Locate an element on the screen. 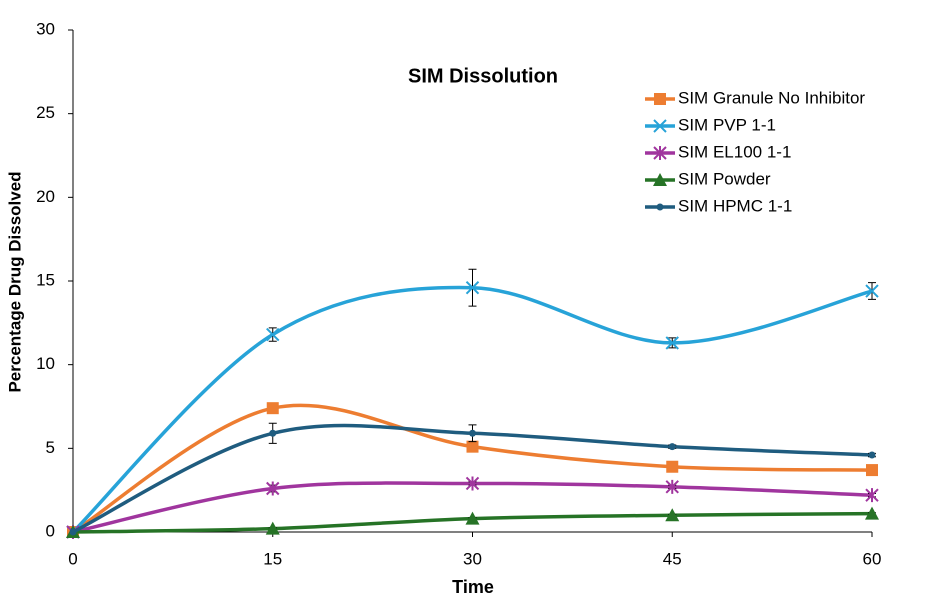 The width and height of the screenshot is (936, 604). x-tick-label: 30 is located at coordinates (472, 558).